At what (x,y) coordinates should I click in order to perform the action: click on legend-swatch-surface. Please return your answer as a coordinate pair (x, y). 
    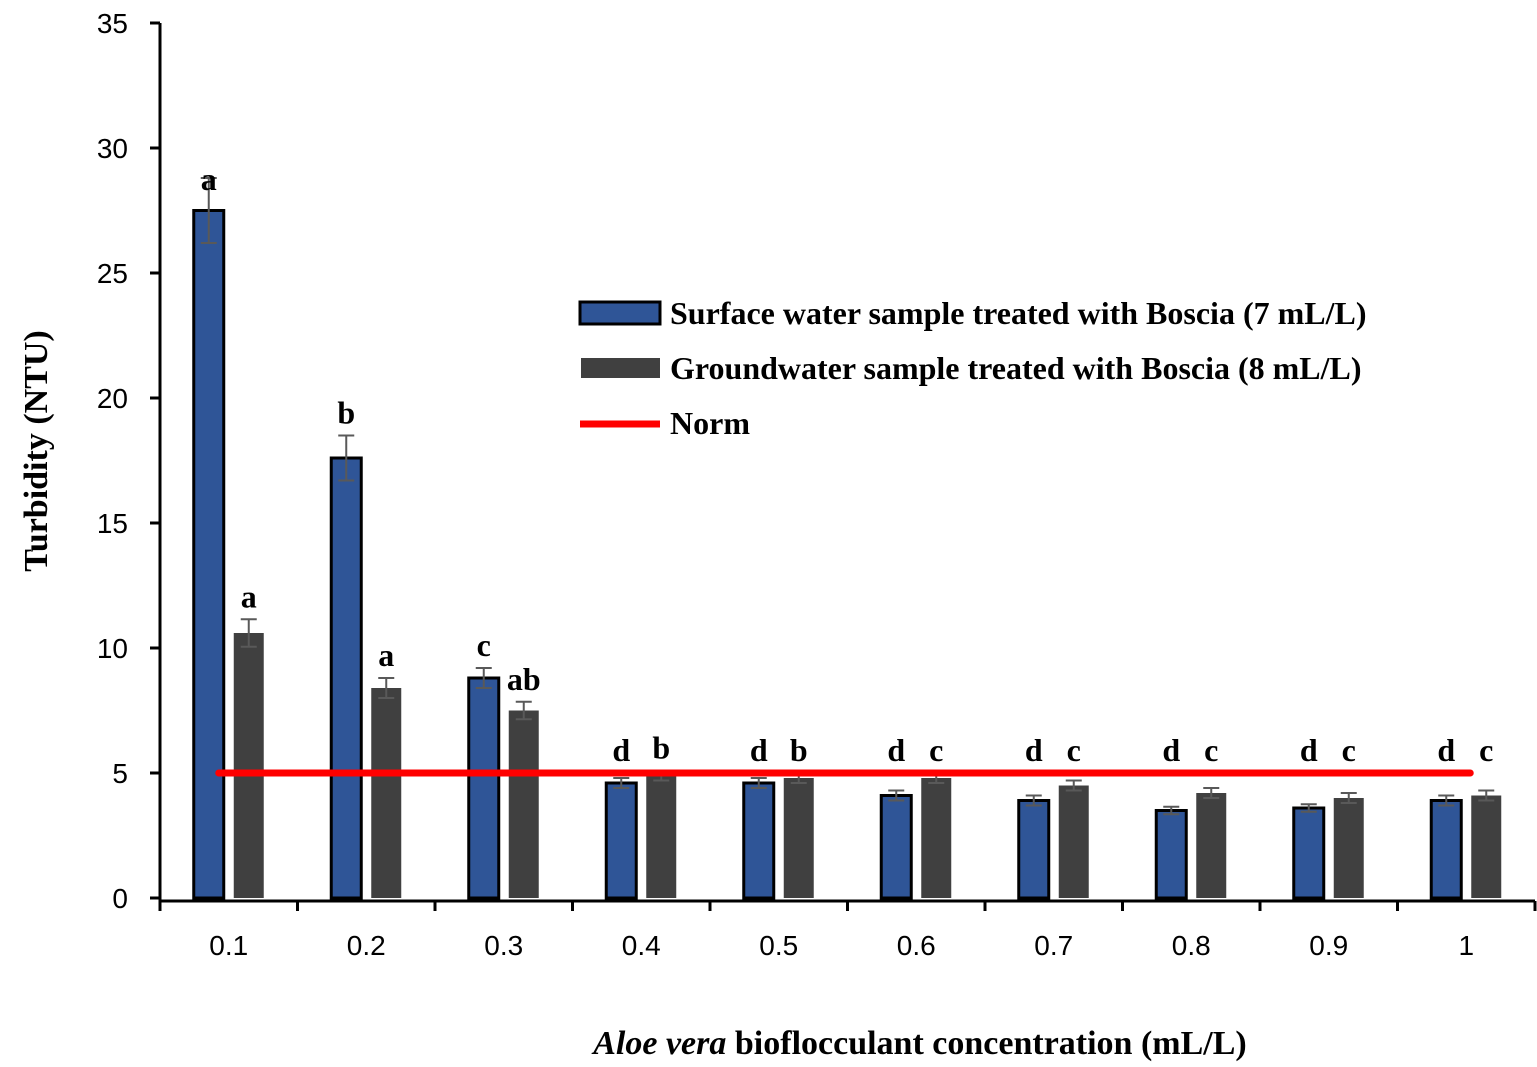
    Looking at the image, I should click on (620, 313).